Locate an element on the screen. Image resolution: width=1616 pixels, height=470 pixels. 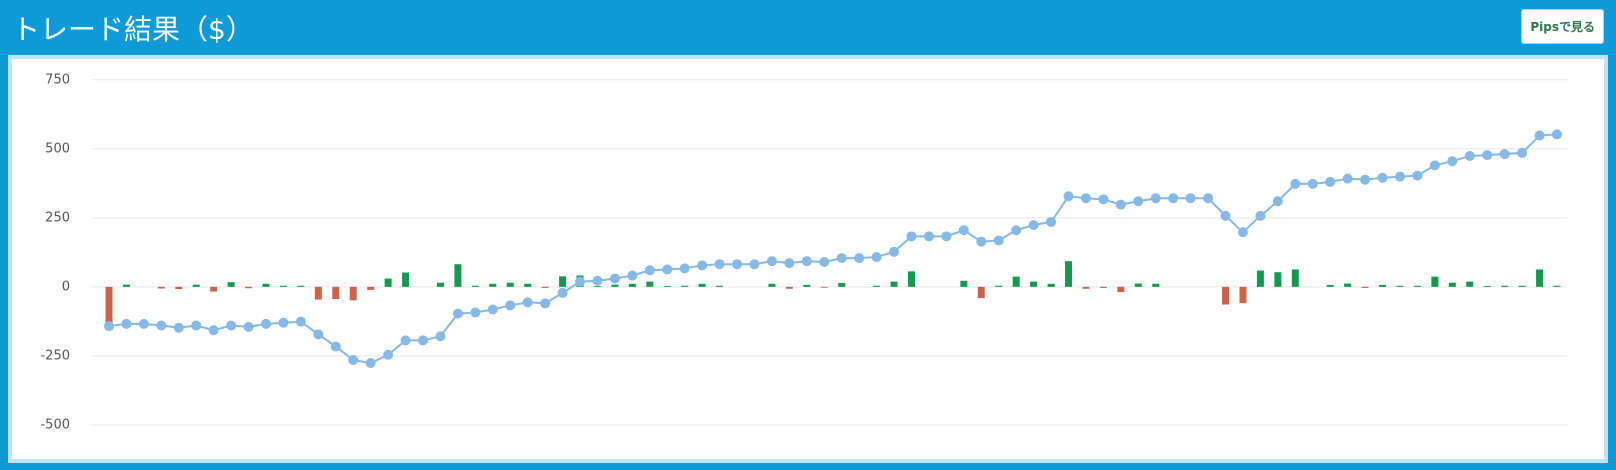
y-tick-label: 0 is located at coordinates (66, 286).